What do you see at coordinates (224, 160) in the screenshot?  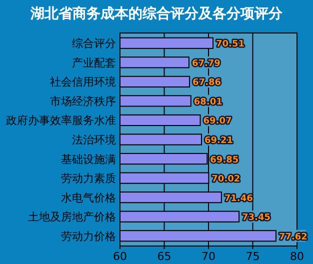 I see `data-label: 69.85` at bounding box center [224, 160].